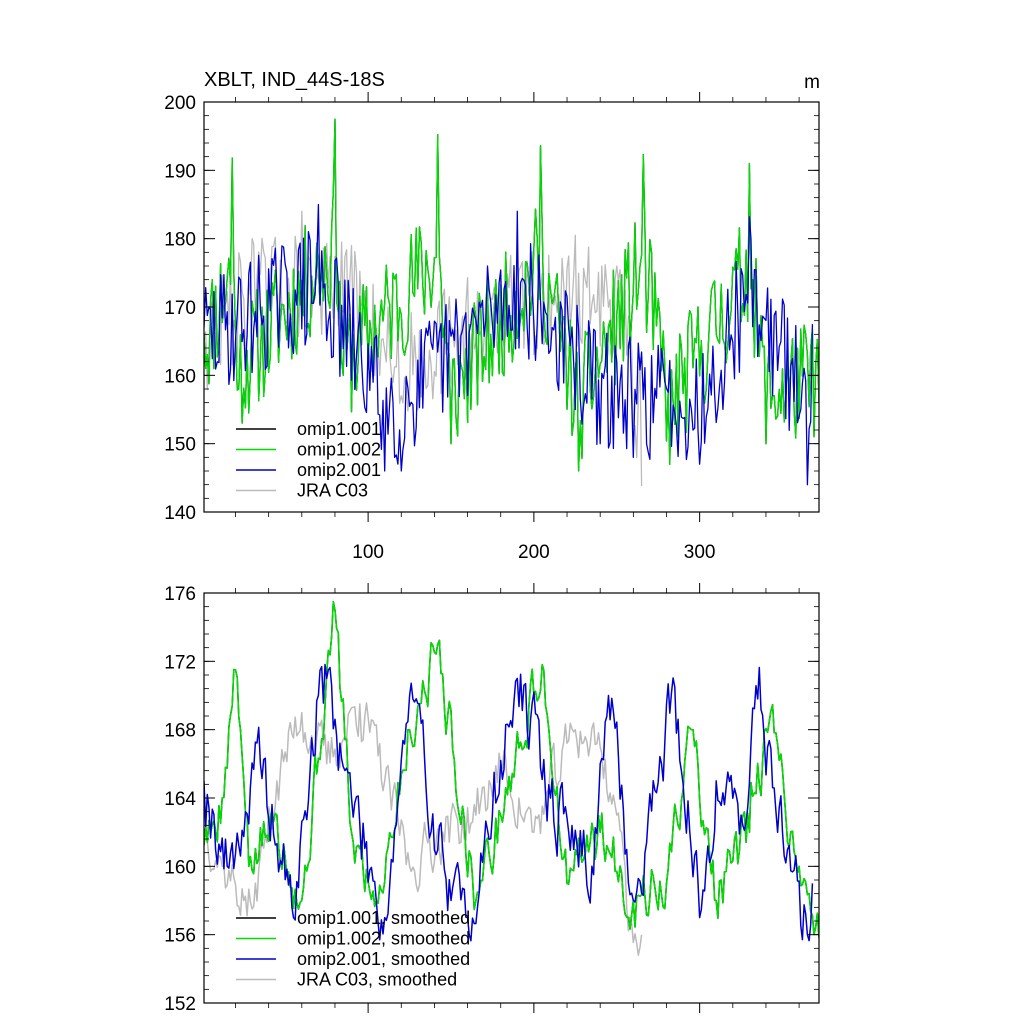 Image resolution: width=1024 pixels, height=1024 pixels. I want to click on legend-label: omip1.002, smoothed, so click(383, 939).